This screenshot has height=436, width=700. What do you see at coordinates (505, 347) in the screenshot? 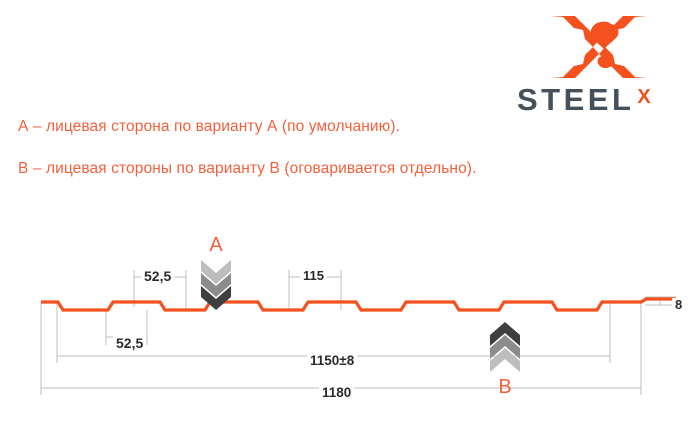
I see `chevron-up-stack-icon` at bounding box center [505, 347].